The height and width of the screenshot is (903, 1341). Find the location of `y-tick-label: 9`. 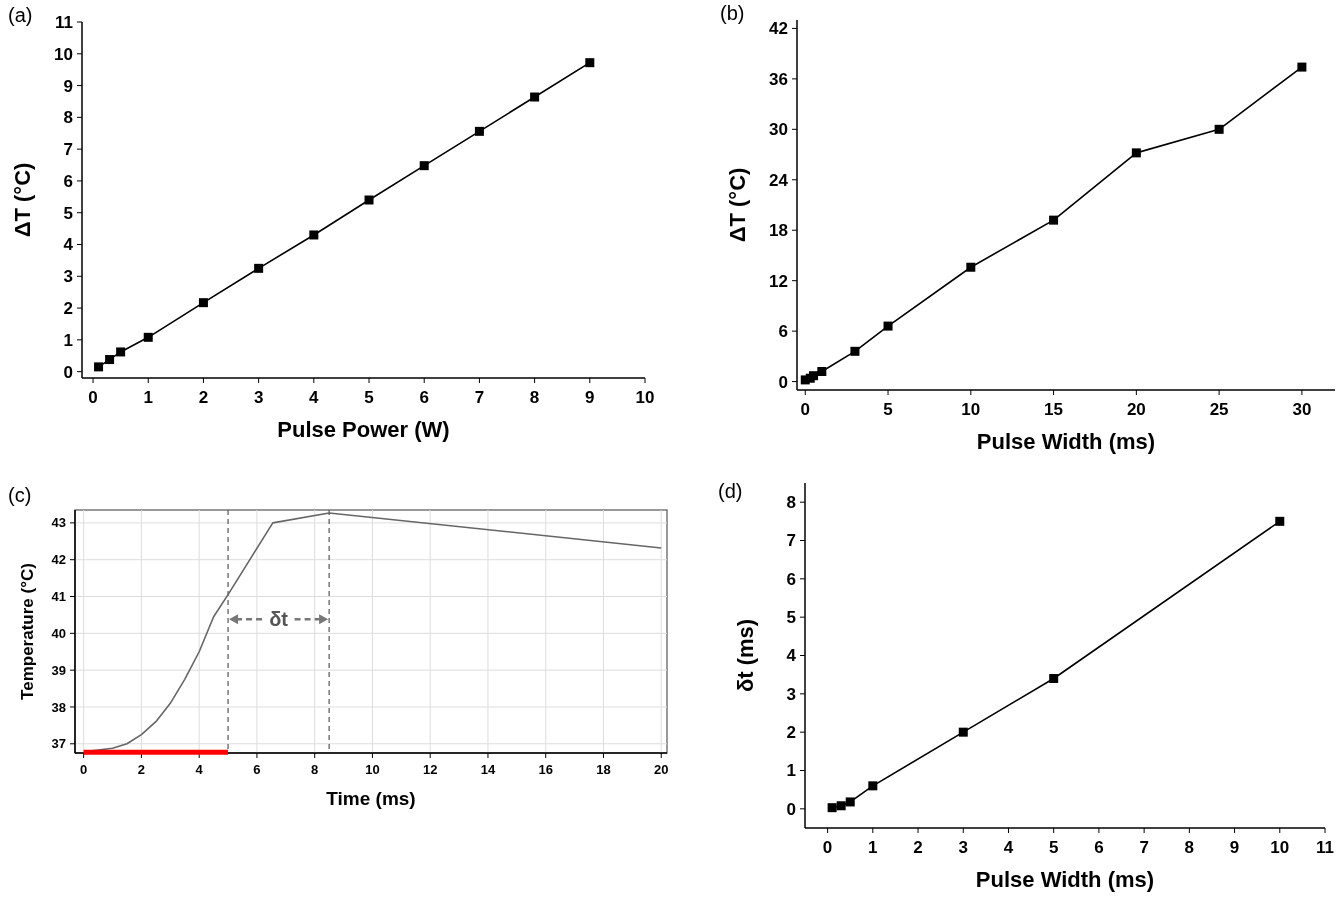

y-tick-label: 9 is located at coordinates (68, 86).